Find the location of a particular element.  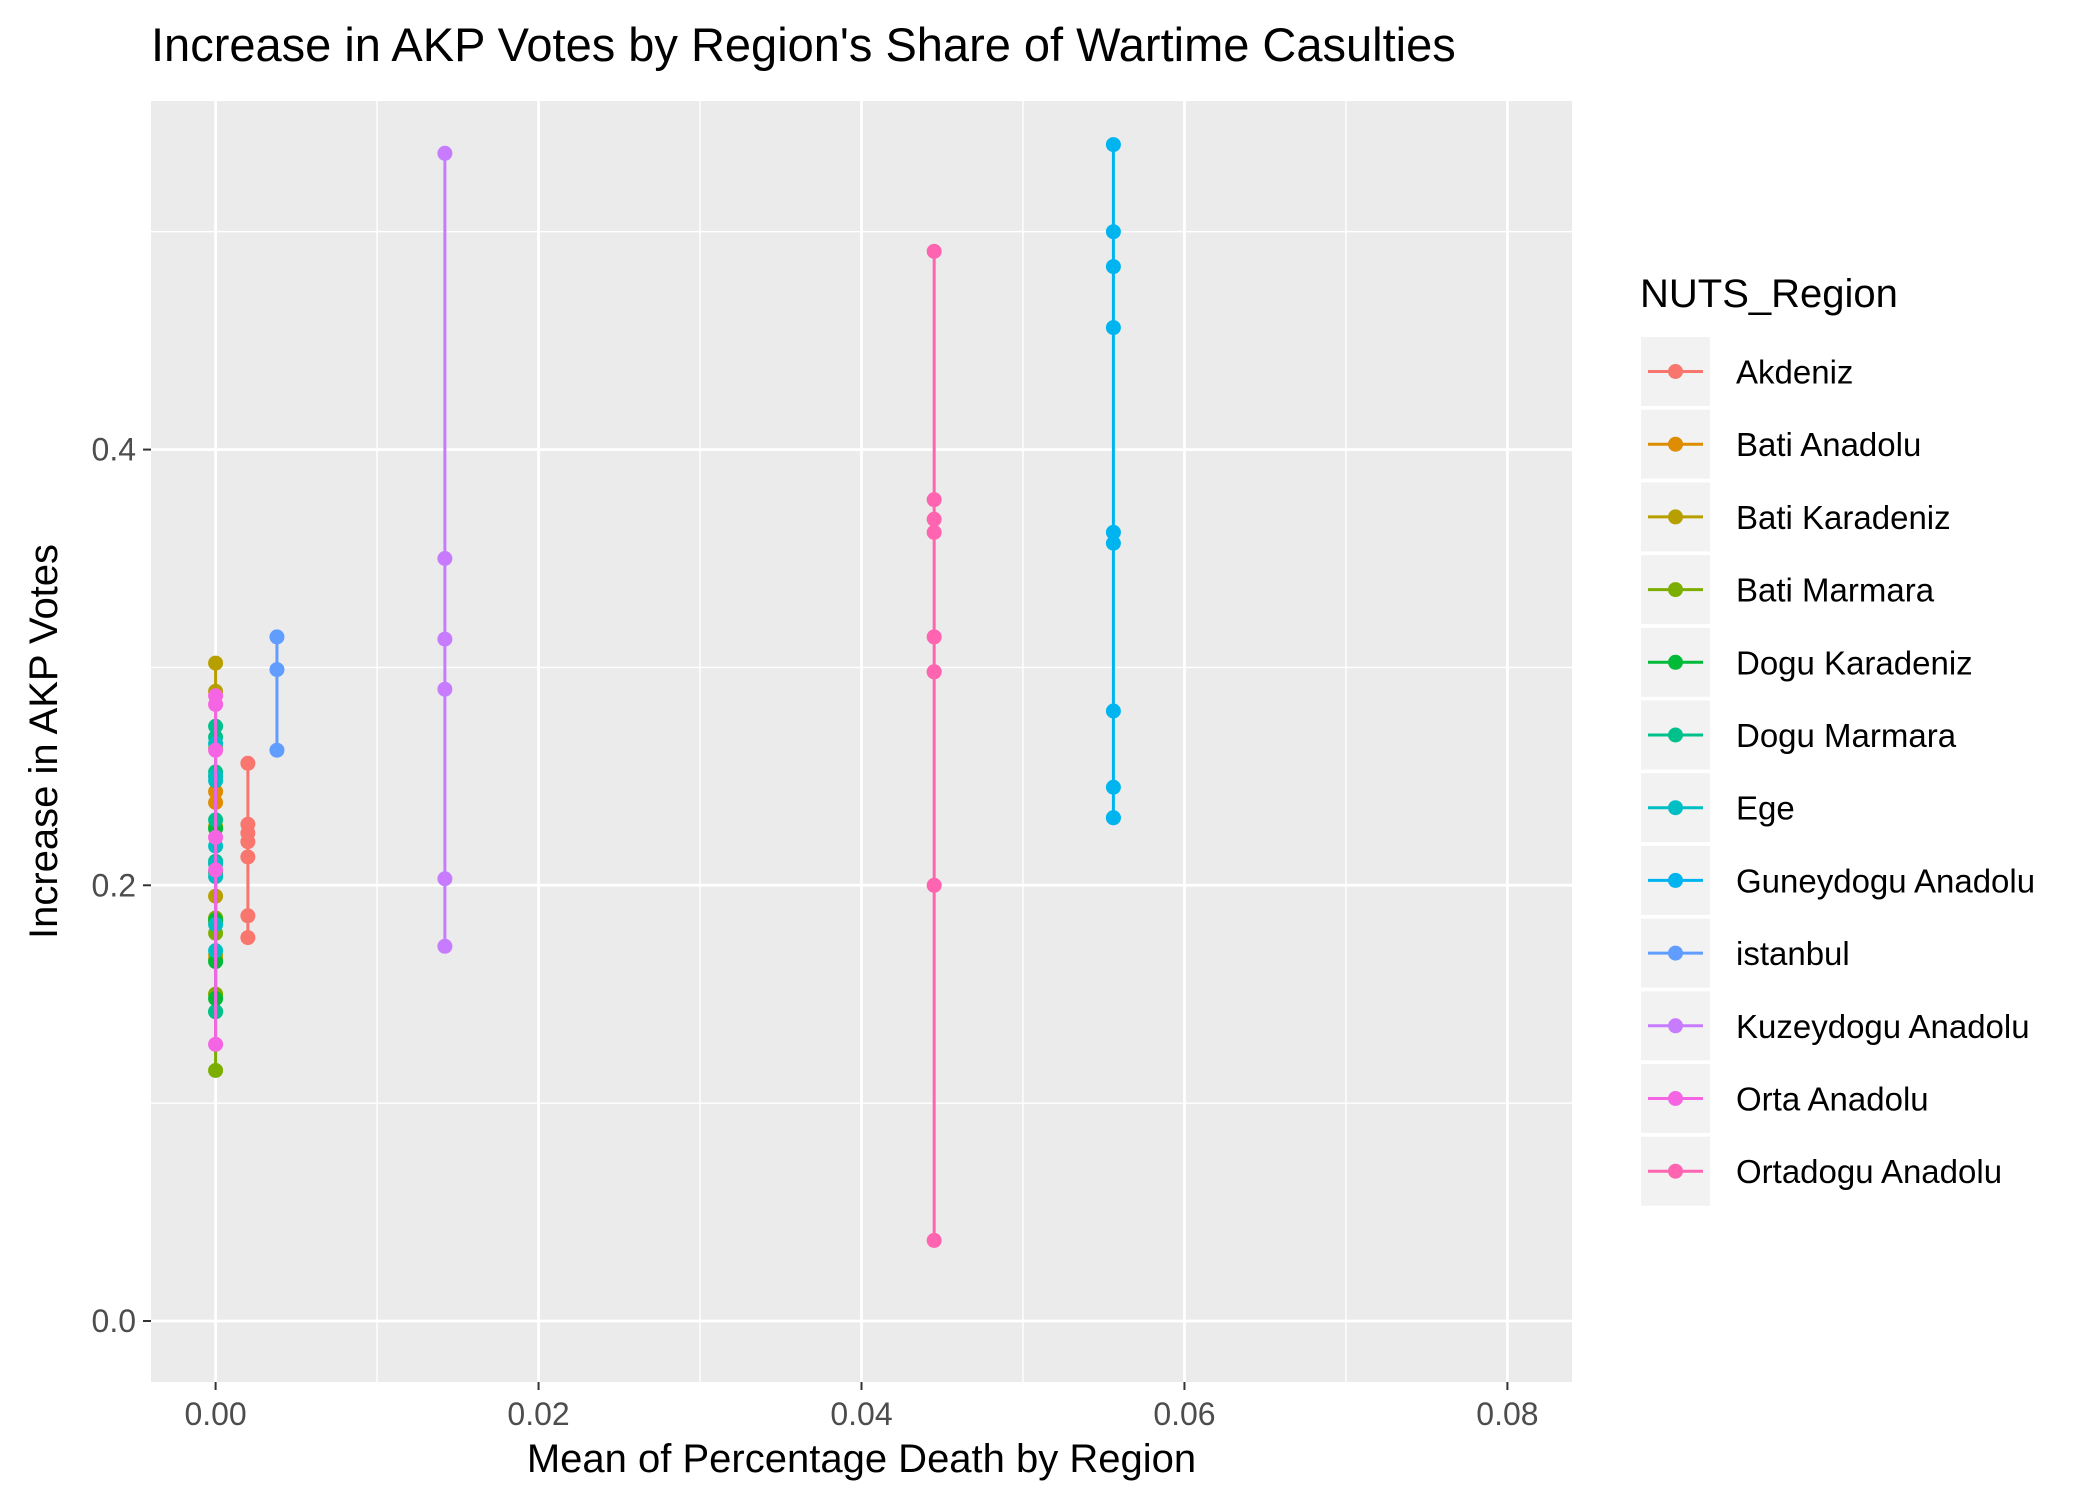

legend-item: Kuzeydogu Anadolu is located at coordinates (1835, 1026).